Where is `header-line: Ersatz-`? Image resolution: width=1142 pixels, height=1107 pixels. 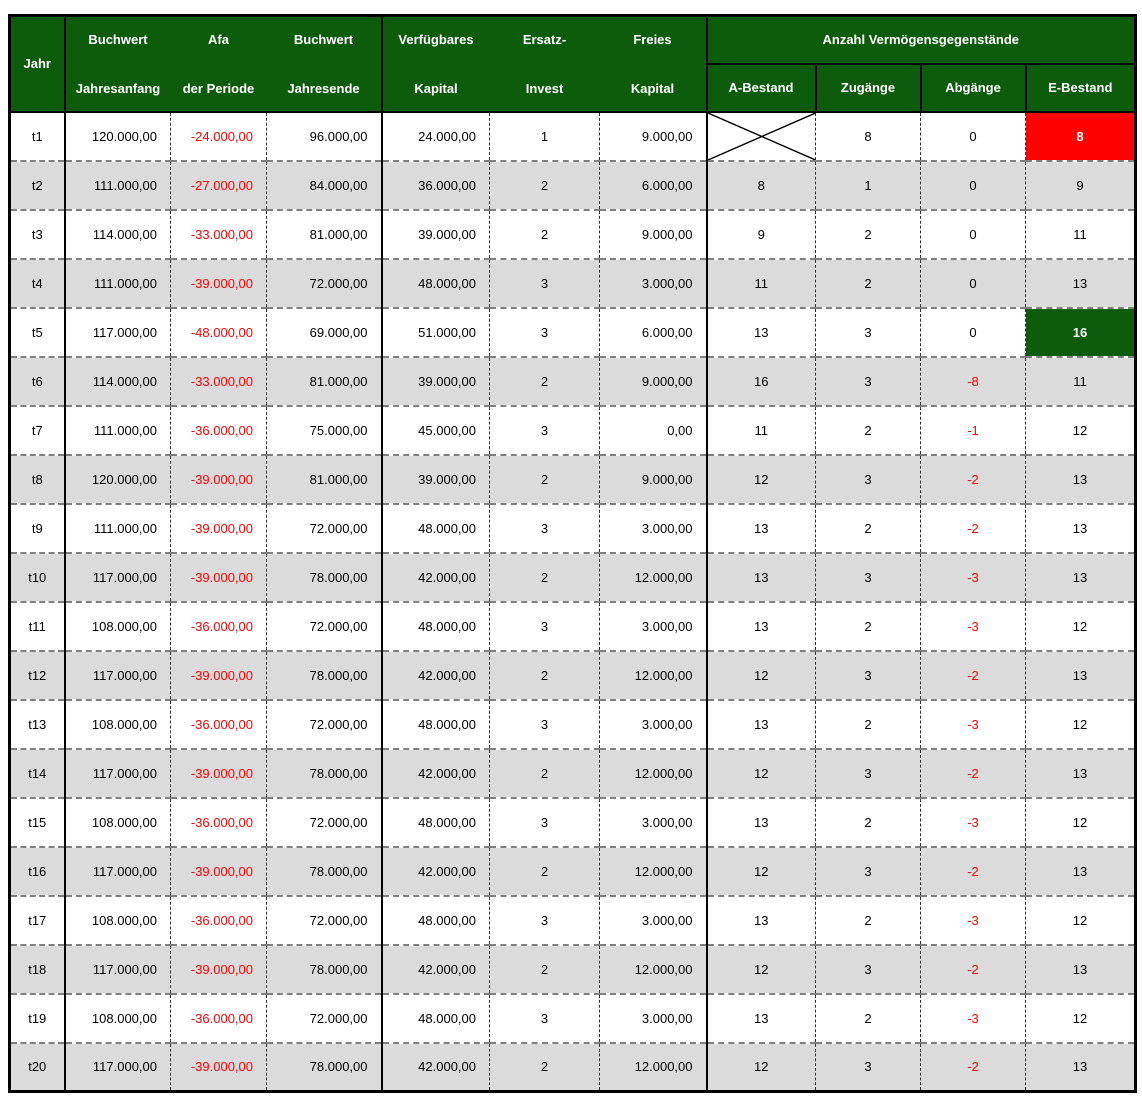 header-line: Ersatz- is located at coordinates (544, 39).